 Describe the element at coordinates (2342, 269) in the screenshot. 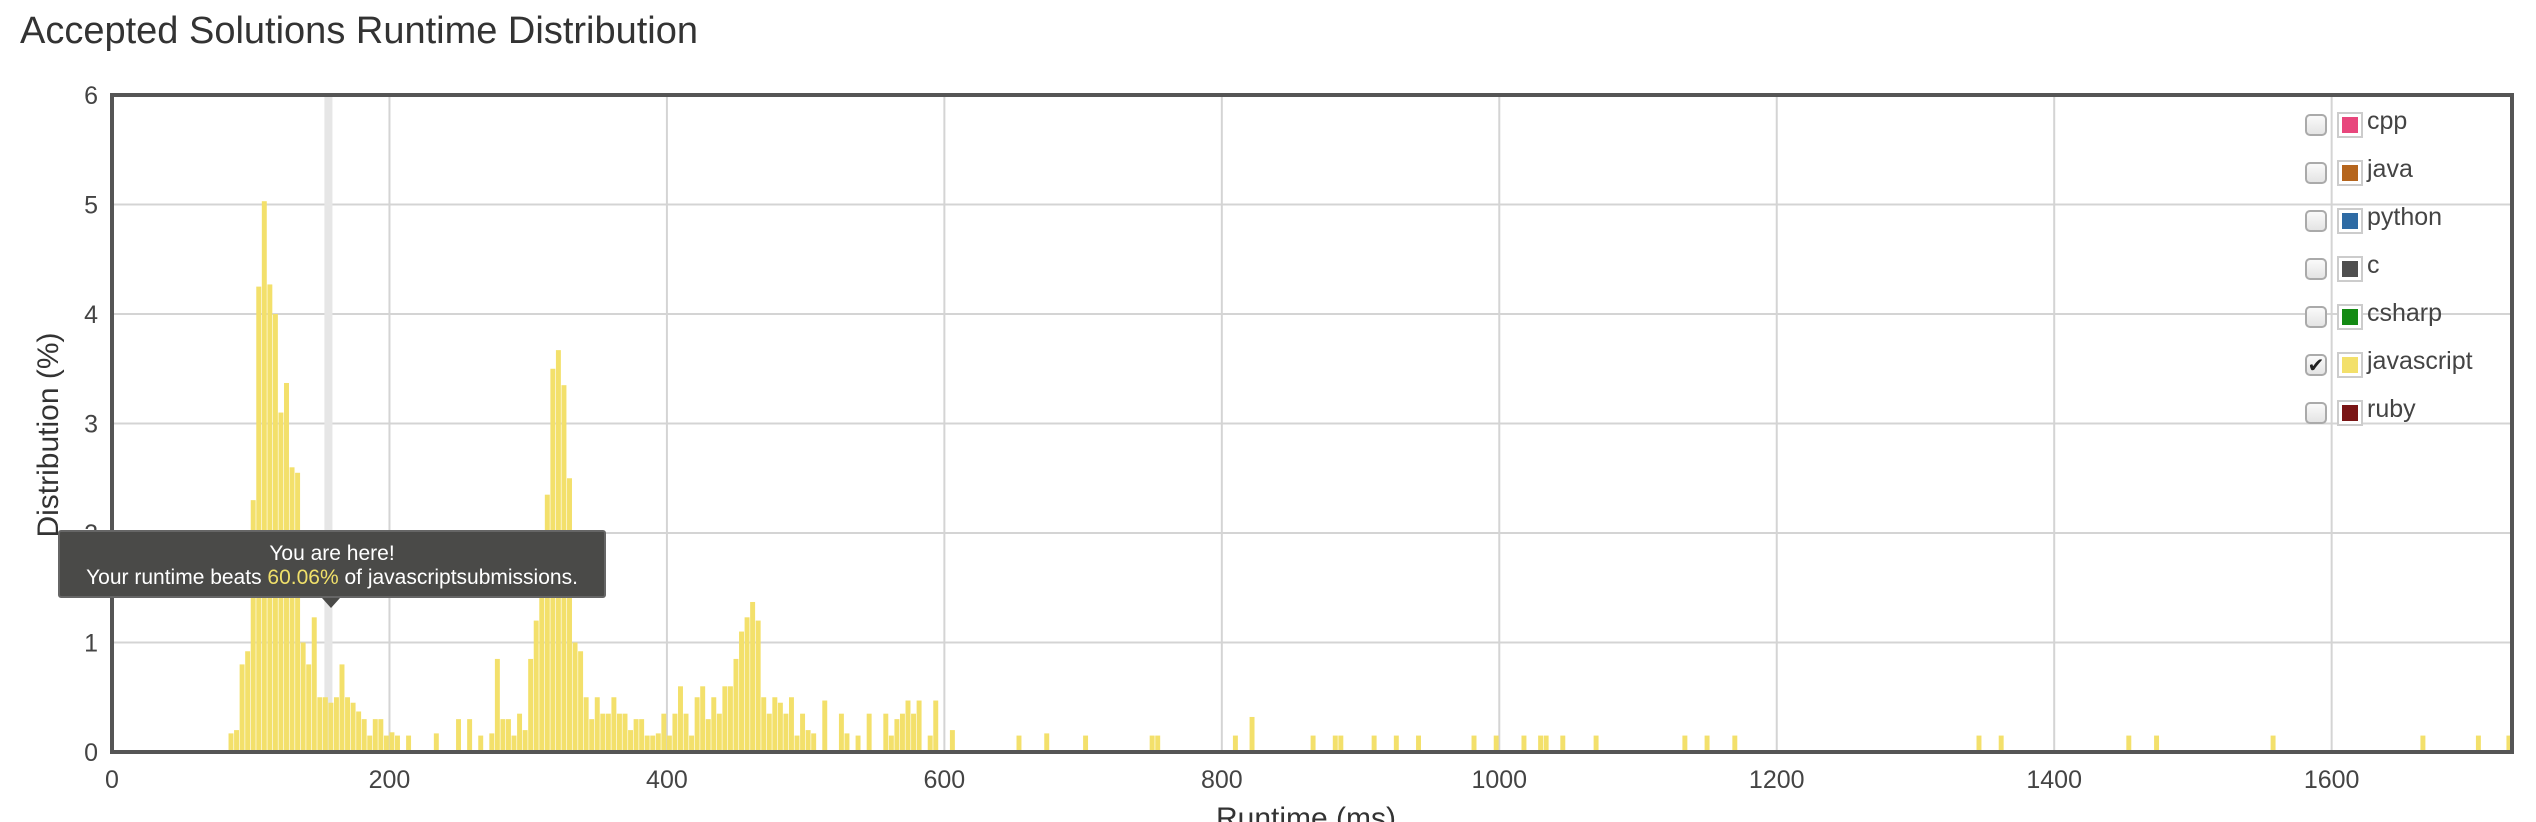

I see `legend-item-c: c` at that location.